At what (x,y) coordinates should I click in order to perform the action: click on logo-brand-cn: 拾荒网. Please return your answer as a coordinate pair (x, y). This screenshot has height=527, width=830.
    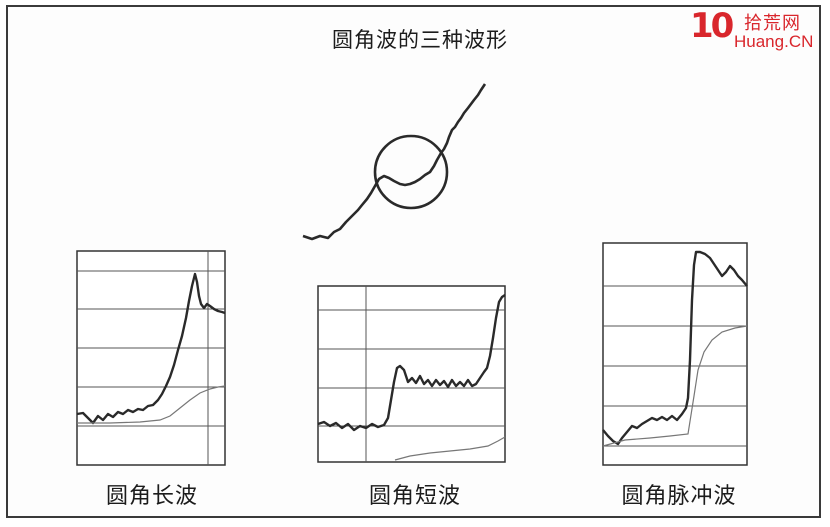
    Looking at the image, I should click on (772, 23).